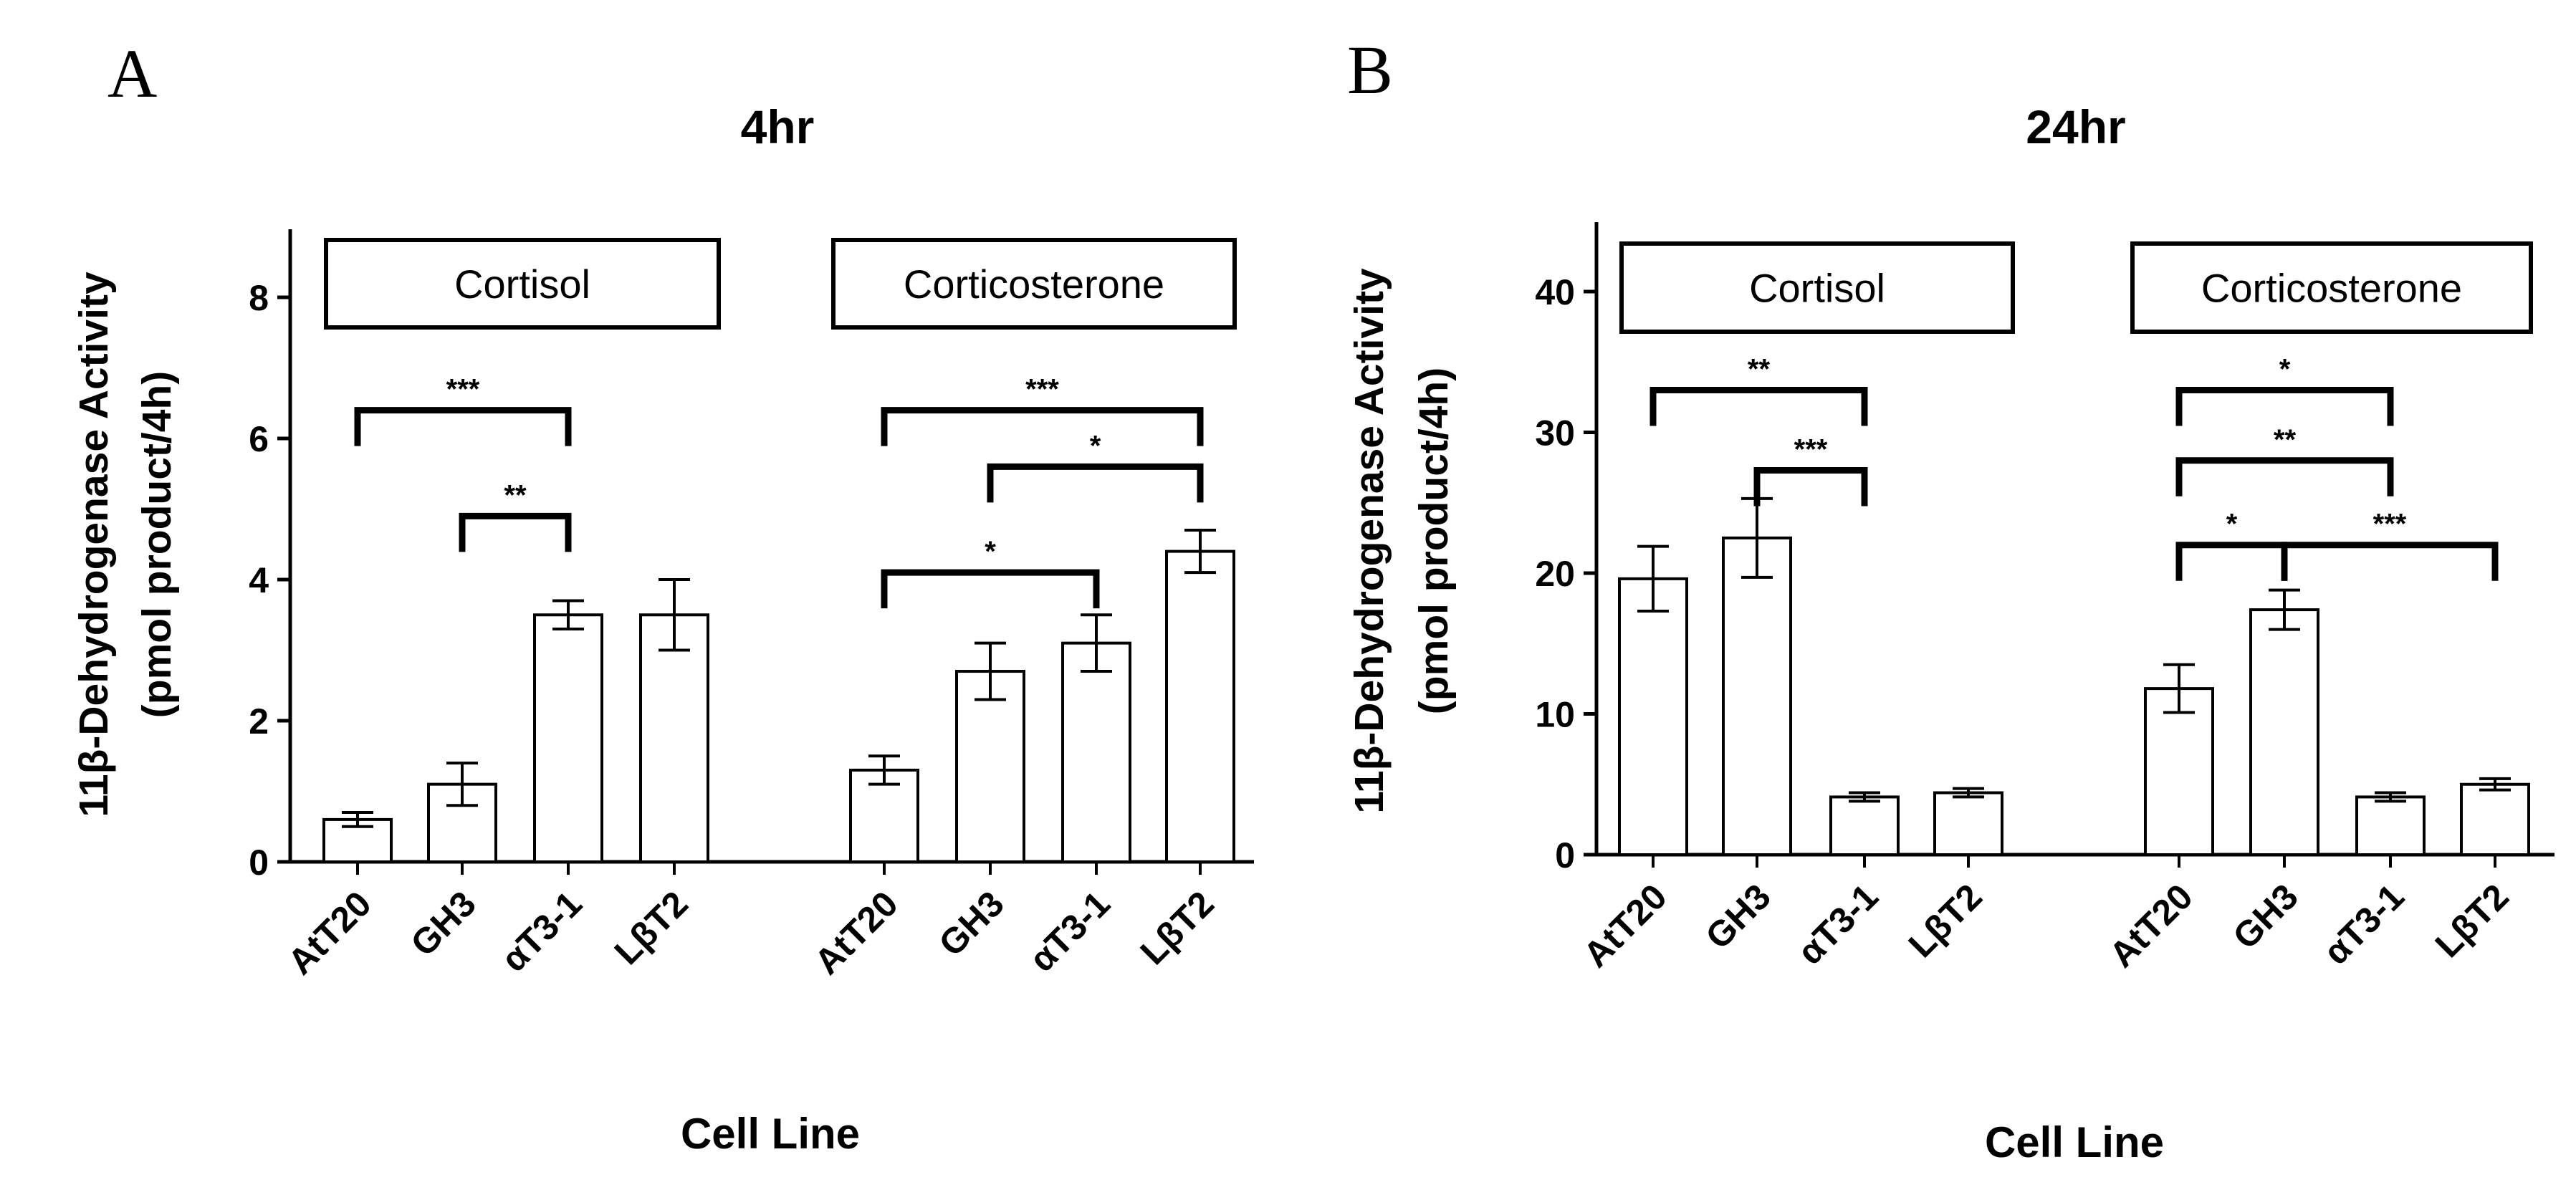 Image resolution: width=2576 pixels, height=1200 pixels. What do you see at coordinates (259, 580) in the screenshot?
I see `panel-A-y-tick-label: 4` at bounding box center [259, 580].